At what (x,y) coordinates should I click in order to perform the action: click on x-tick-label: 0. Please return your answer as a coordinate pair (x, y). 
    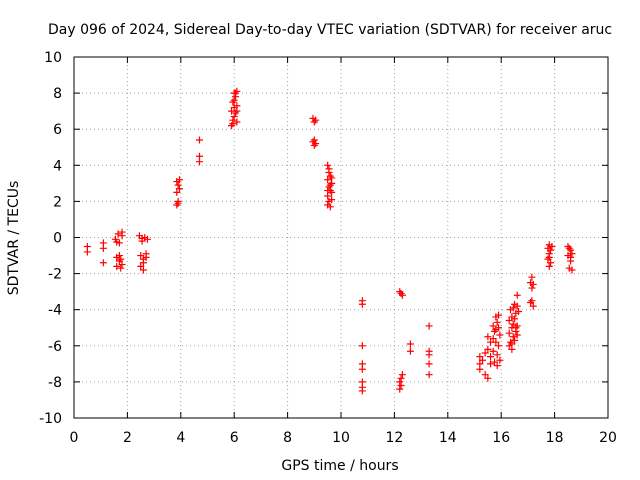
    Looking at the image, I should click on (74, 438).